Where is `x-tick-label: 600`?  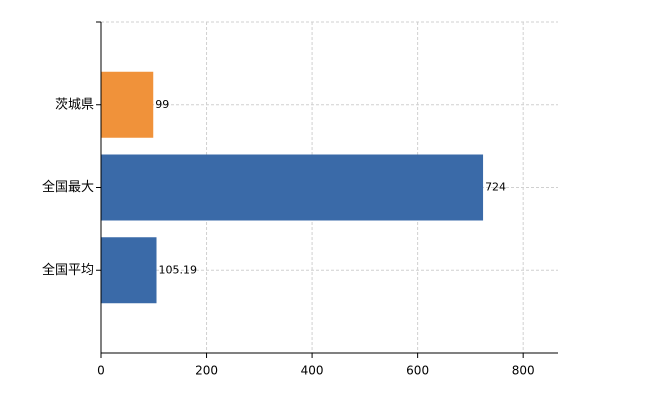 x-tick-label: 600 is located at coordinates (417, 371).